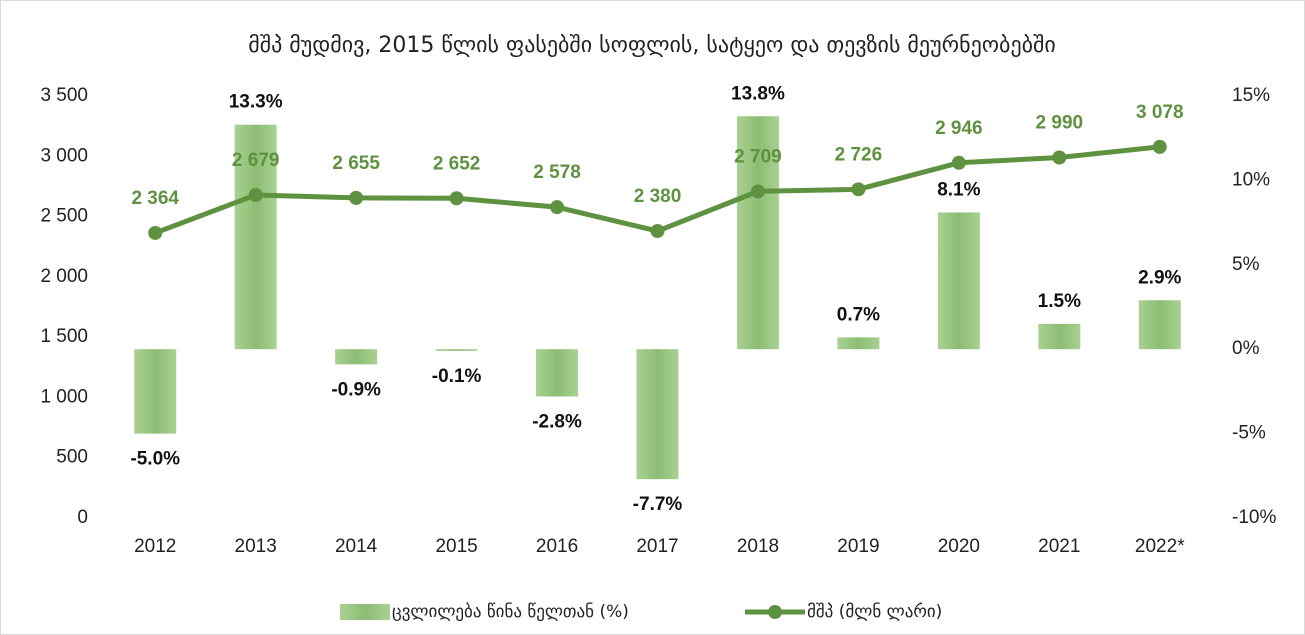  I want to click on y2-tick-label: -10%, so click(1254, 517).